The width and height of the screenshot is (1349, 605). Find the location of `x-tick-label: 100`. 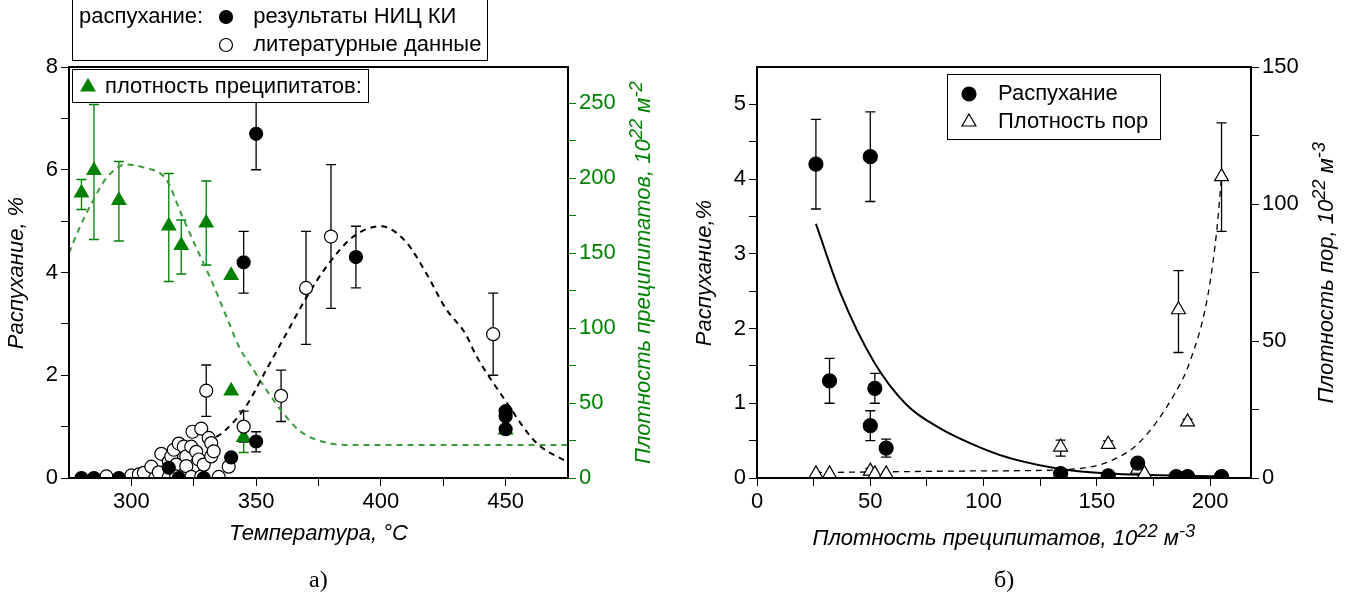

x-tick-label: 100 is located at coordinates (983, 501).